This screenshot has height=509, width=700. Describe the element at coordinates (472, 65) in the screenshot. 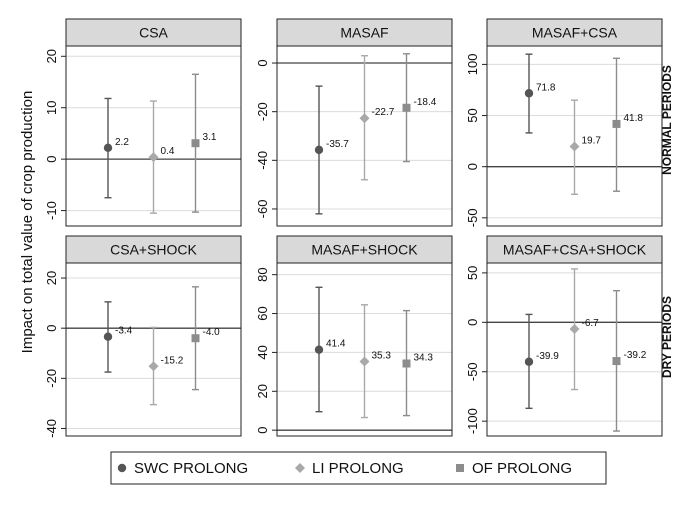

I see `panel-2-tick-label: 100` at that location.